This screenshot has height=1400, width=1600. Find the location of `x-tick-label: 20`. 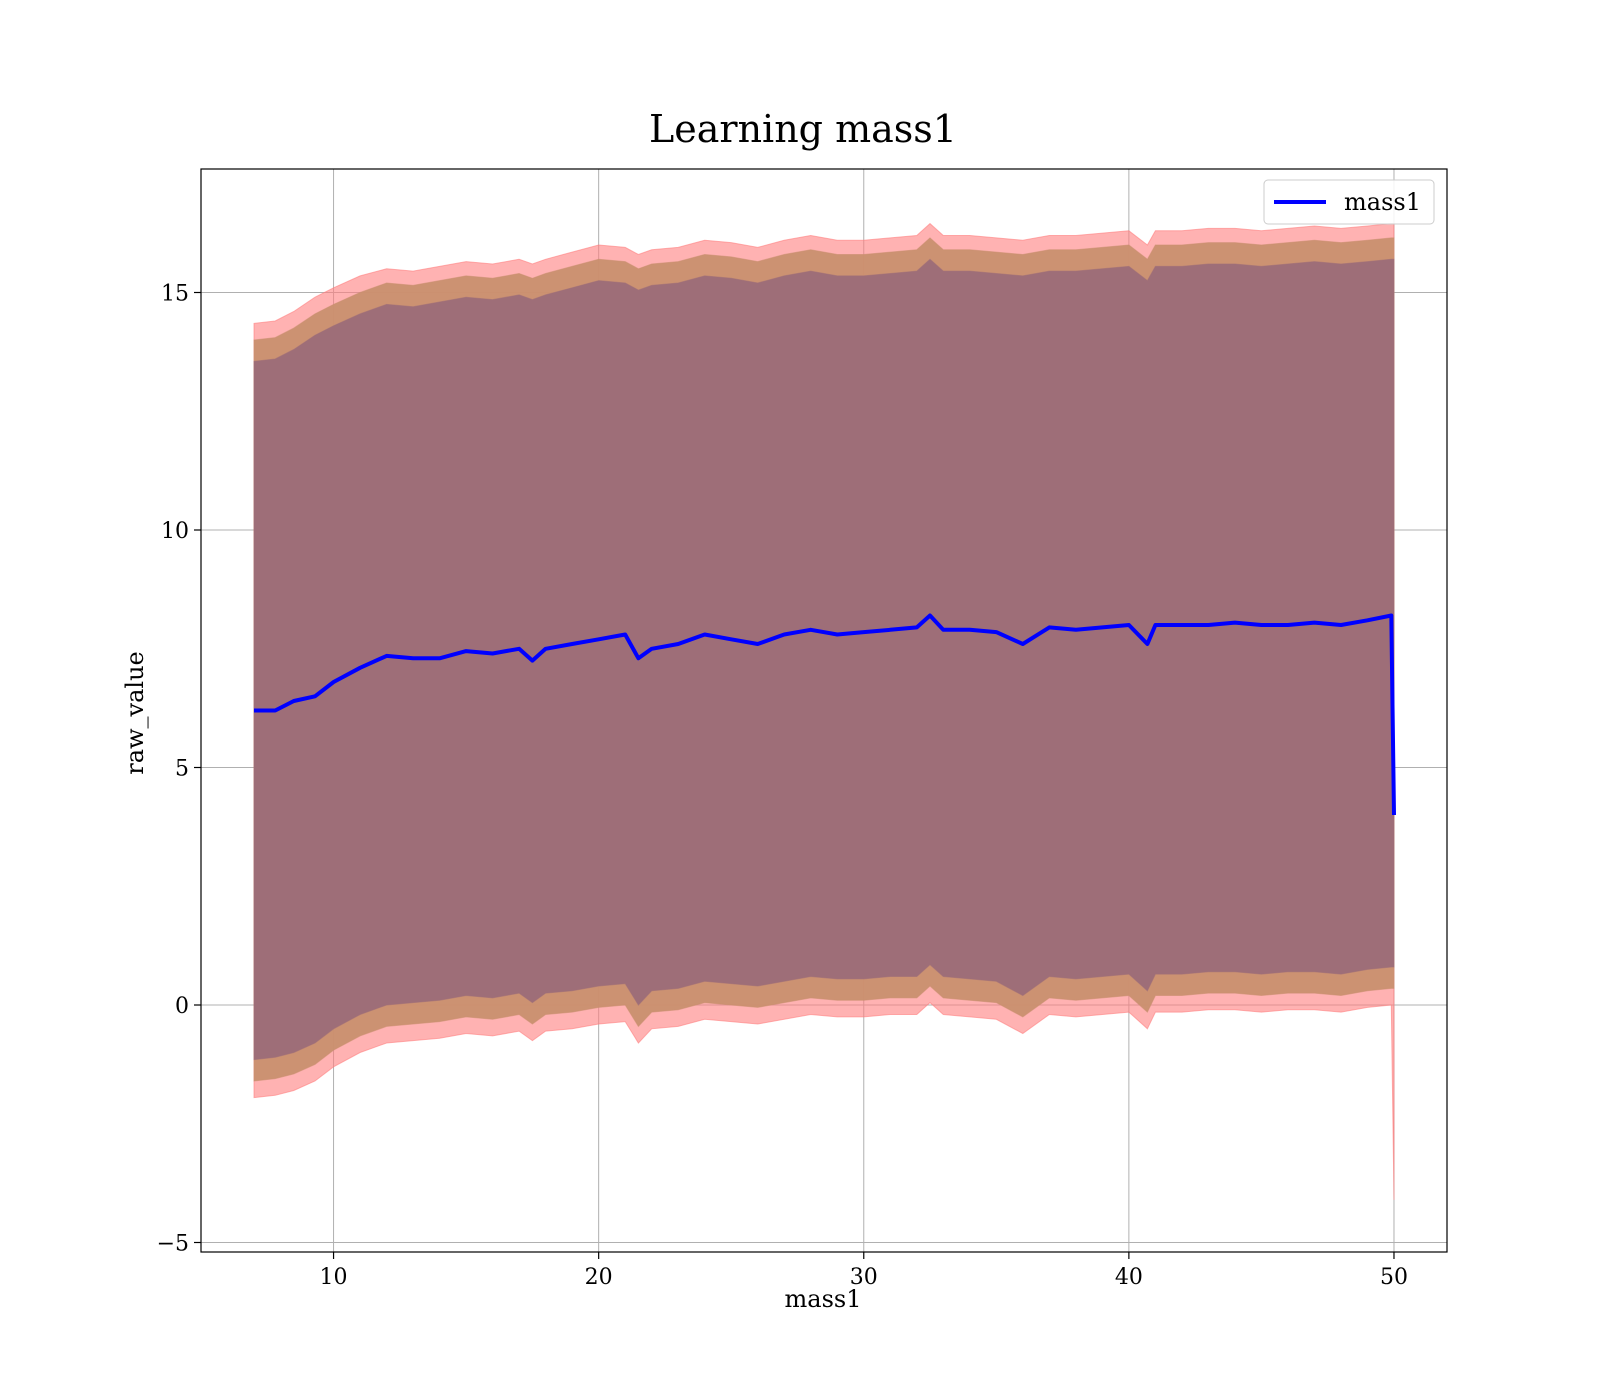

x-tick-label: 20 is located at coordinates (599, 1277).